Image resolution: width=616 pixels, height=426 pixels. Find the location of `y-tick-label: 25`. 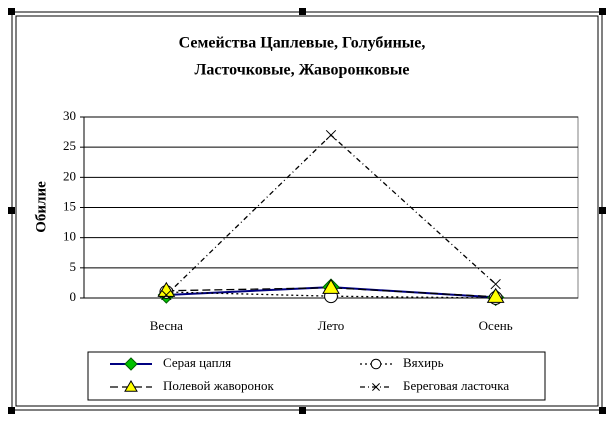

y-tick-label: 25 is located at coordinates (69, 145).